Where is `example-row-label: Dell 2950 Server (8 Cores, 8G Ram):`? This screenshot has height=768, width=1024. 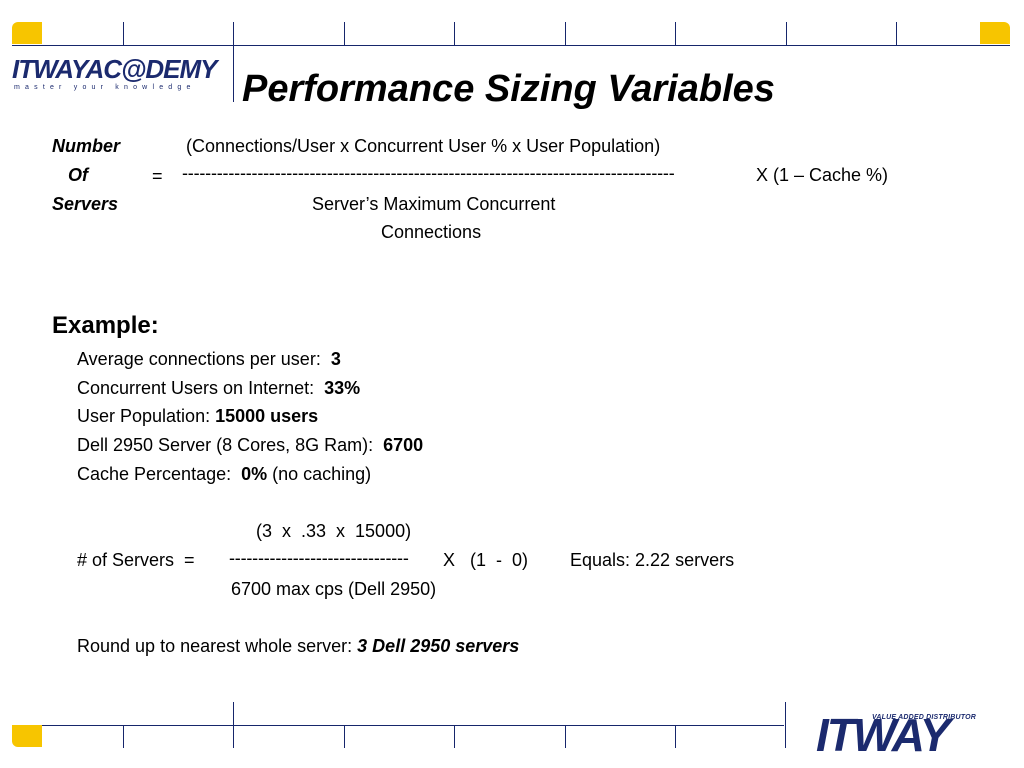 example-row-label: Dell 2950 Server (8 Cores, 8G Ram): is located at coordinates (230, 445).